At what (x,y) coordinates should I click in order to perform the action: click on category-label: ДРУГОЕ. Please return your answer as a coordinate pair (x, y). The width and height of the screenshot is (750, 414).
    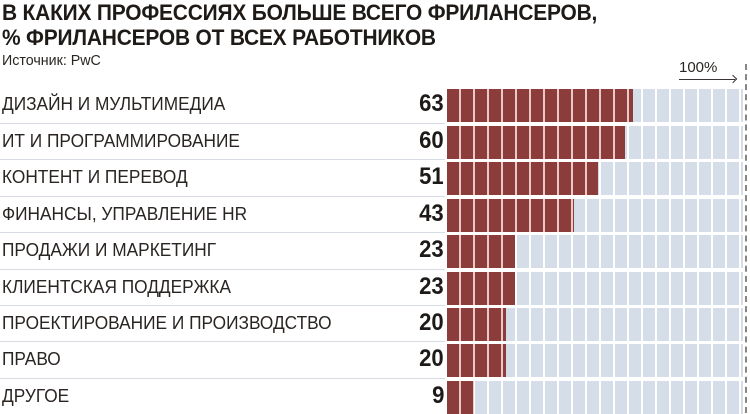
    Looking at the image, I should click on (36, 396).